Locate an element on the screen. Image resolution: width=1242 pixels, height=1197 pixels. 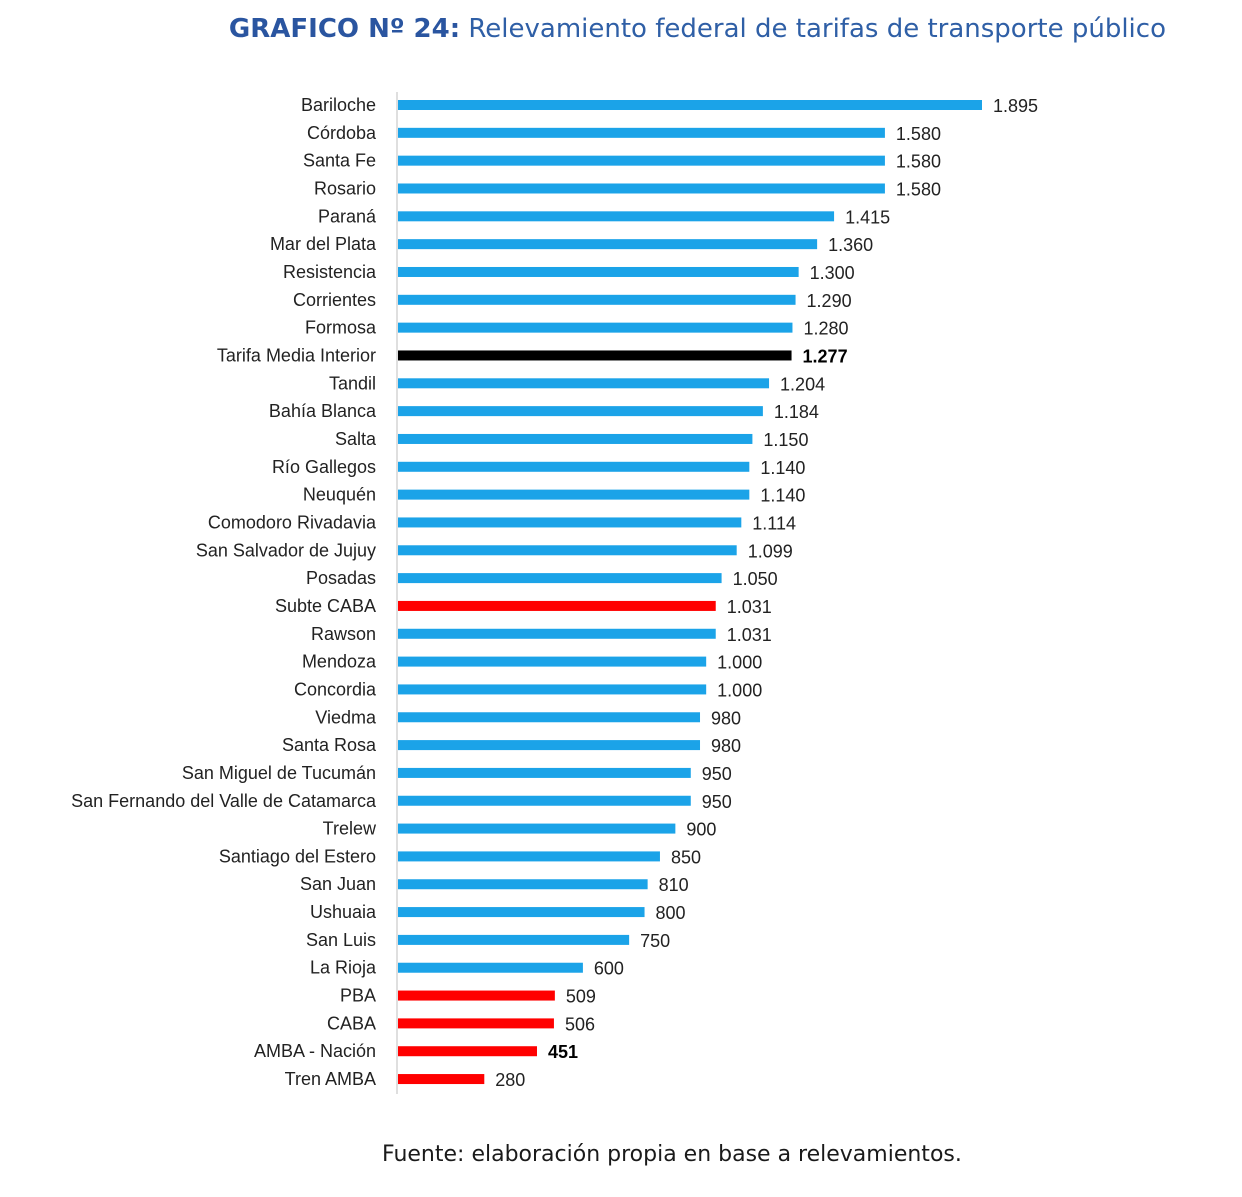
value-label: 900 is located at coordinates (701, 830).